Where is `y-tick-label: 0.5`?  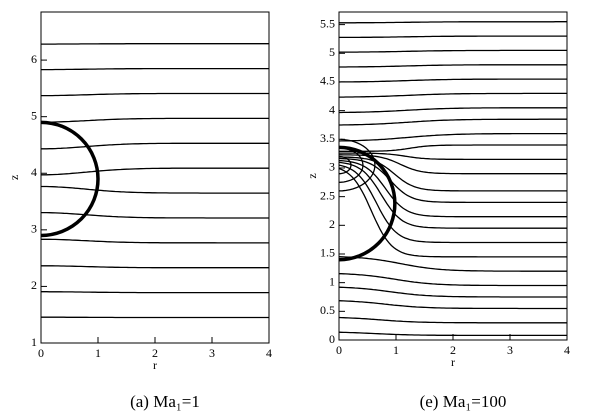
y-tick-label: 0.5 is located at coordinates (327, 310).